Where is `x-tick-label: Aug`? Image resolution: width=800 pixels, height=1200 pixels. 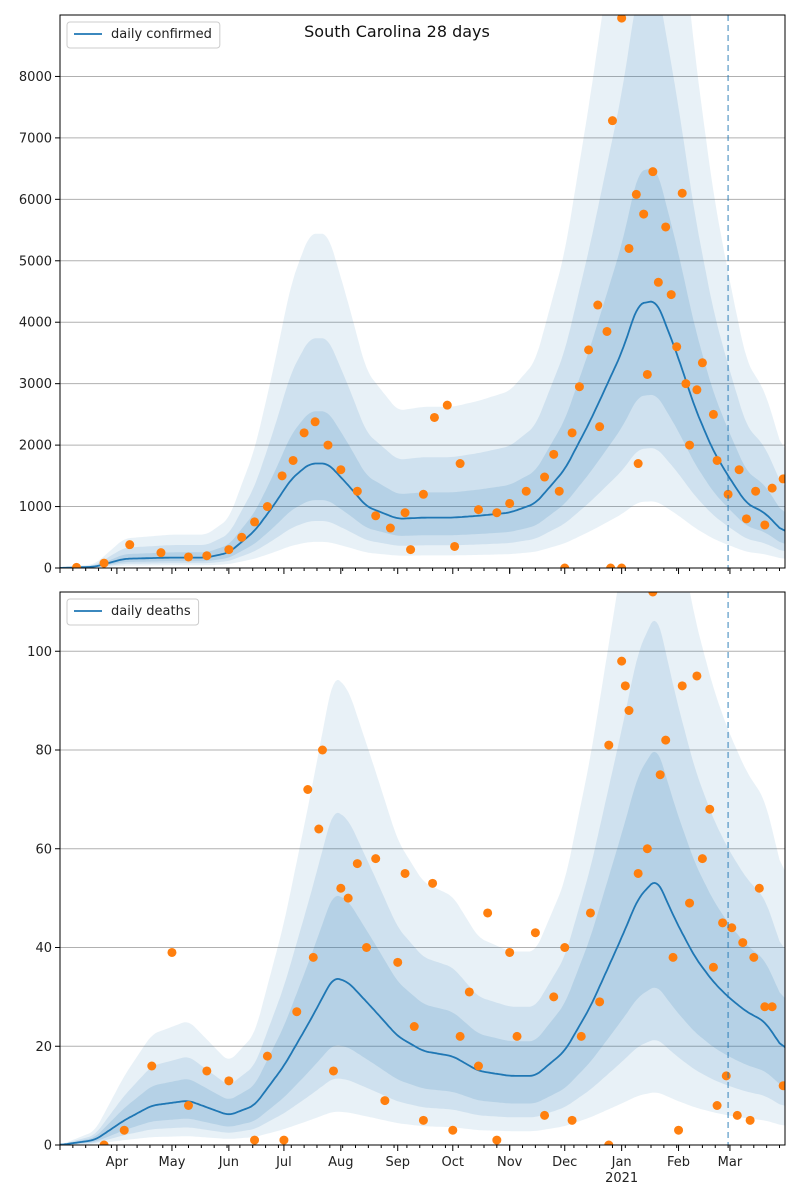 x-tick-label: Aug is located at coordinates (340, 1162).